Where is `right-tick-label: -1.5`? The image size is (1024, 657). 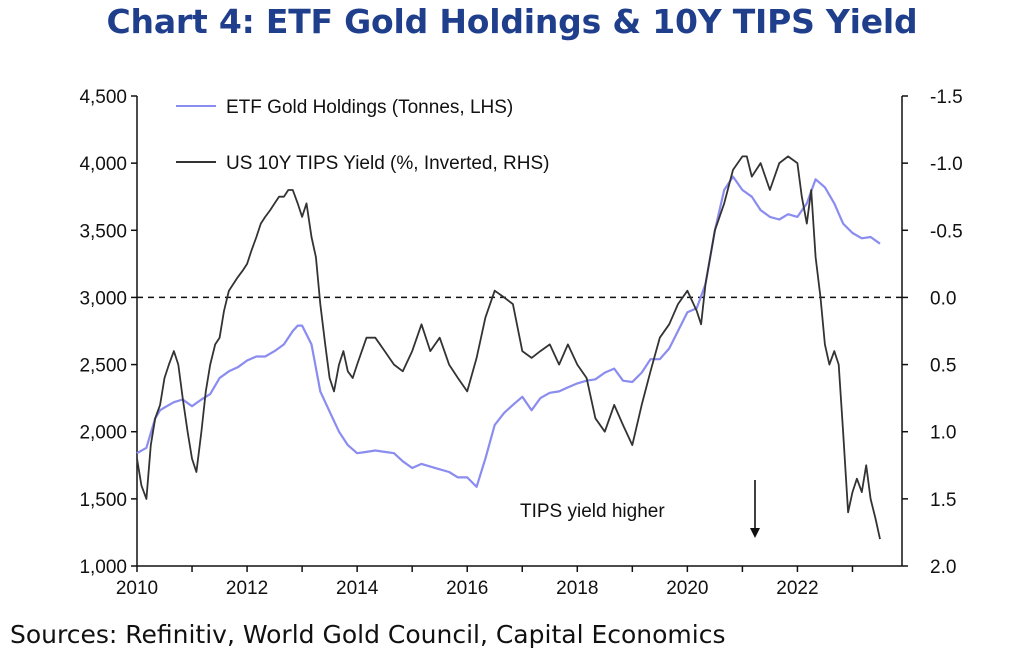
right-tick-label: -1.5 is located at coordinates (946, 97).